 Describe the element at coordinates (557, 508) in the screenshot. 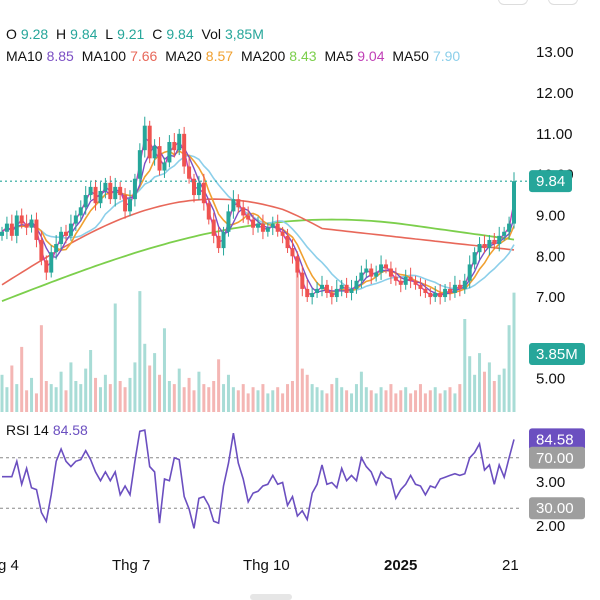

I see `rsi-lower-tag` at that location.